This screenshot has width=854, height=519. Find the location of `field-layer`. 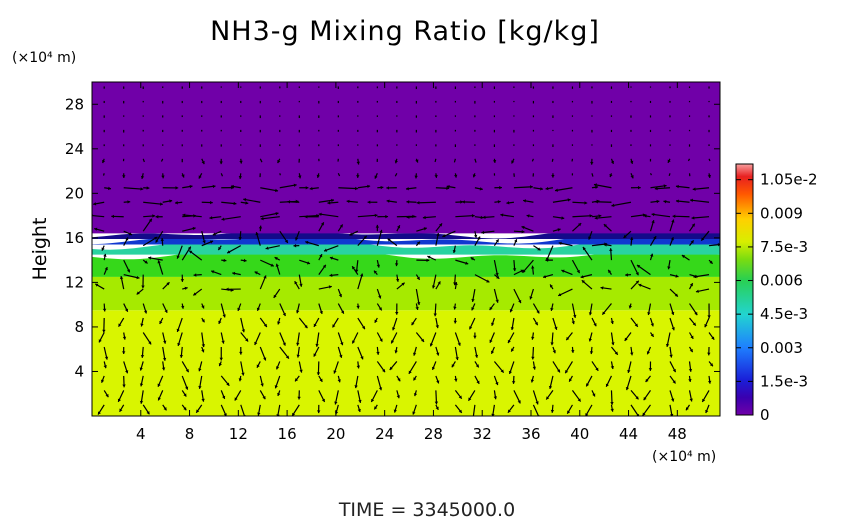

field-layer is located at coordinates (406, 247).